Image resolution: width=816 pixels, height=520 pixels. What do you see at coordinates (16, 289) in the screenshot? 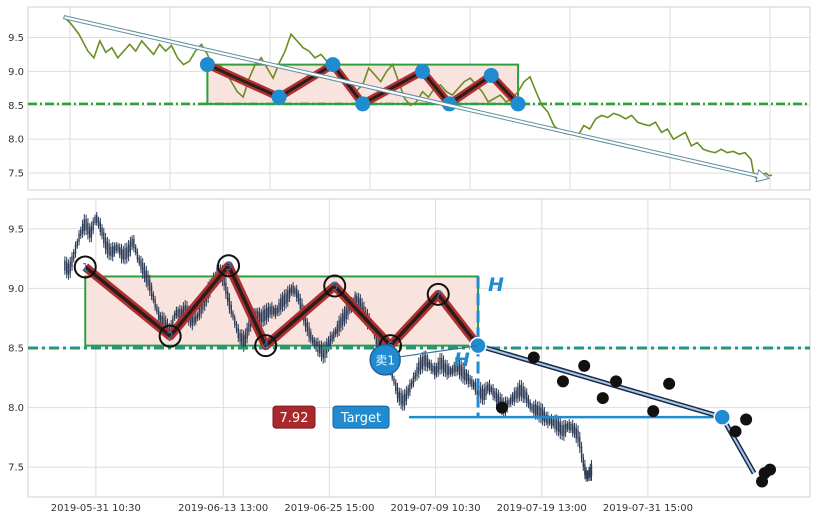
I see `bottom-y-tick-label: 9.0` at bounding box center [16, 289].